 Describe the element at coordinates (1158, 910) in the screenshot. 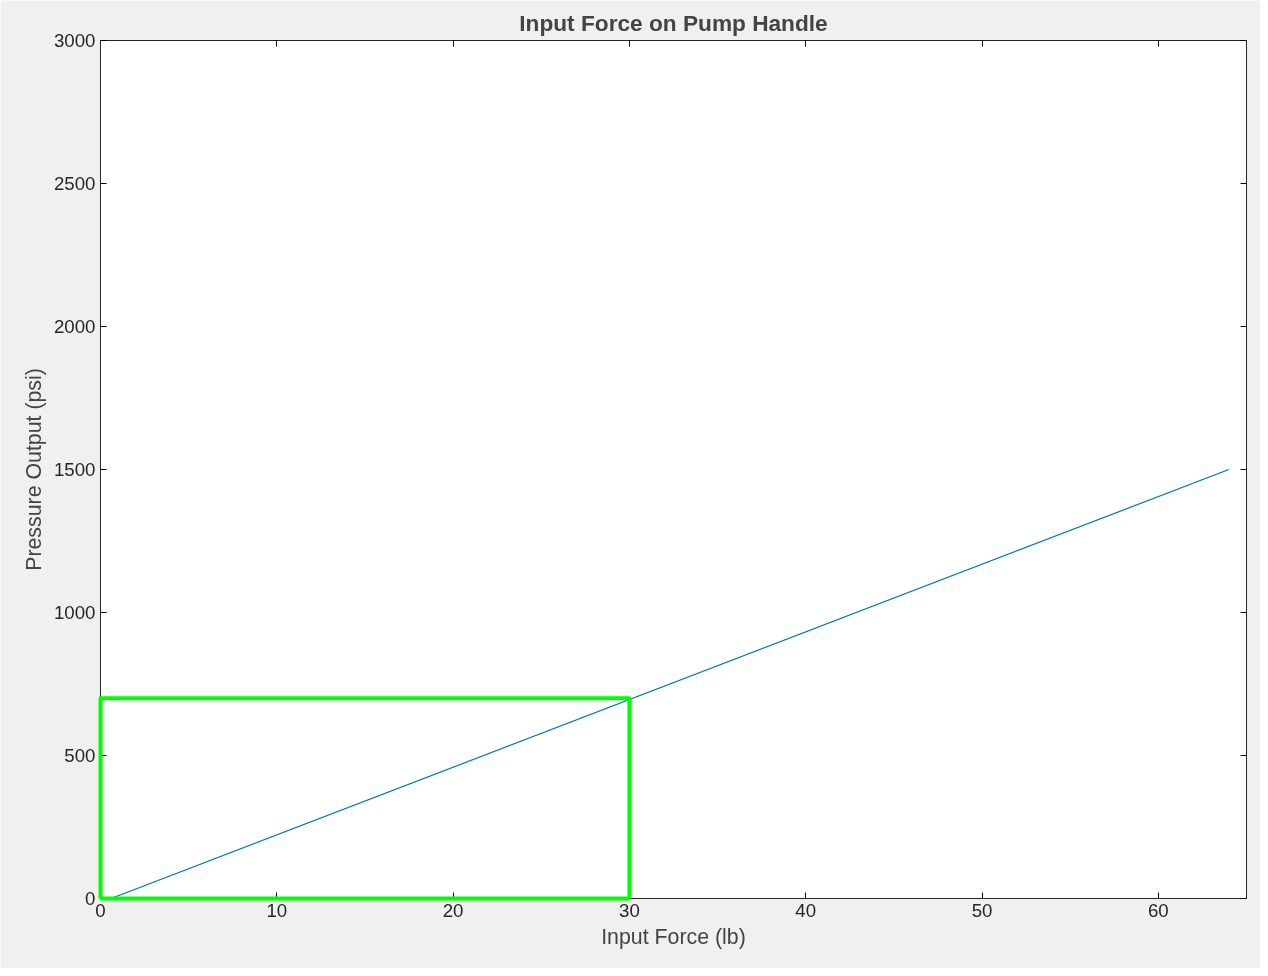

I see `x-tick-label: 60` at that location.